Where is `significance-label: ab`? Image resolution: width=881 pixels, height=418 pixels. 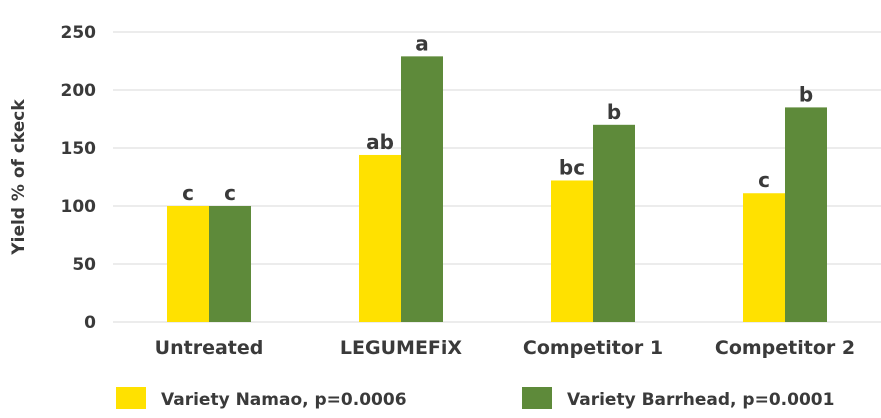 significance-label: ab is located at coordinates (380, 142).